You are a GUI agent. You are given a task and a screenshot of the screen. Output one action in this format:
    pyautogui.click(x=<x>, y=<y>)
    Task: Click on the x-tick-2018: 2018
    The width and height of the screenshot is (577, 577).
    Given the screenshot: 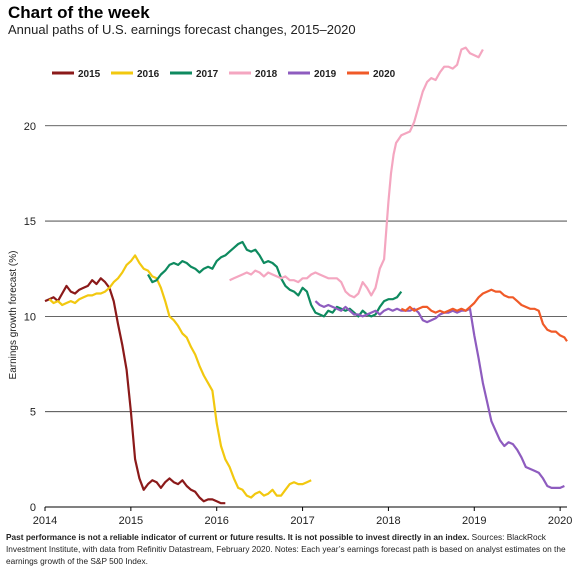 What is the action you would take?
    pyautogui.click(x=388, y=521)
    